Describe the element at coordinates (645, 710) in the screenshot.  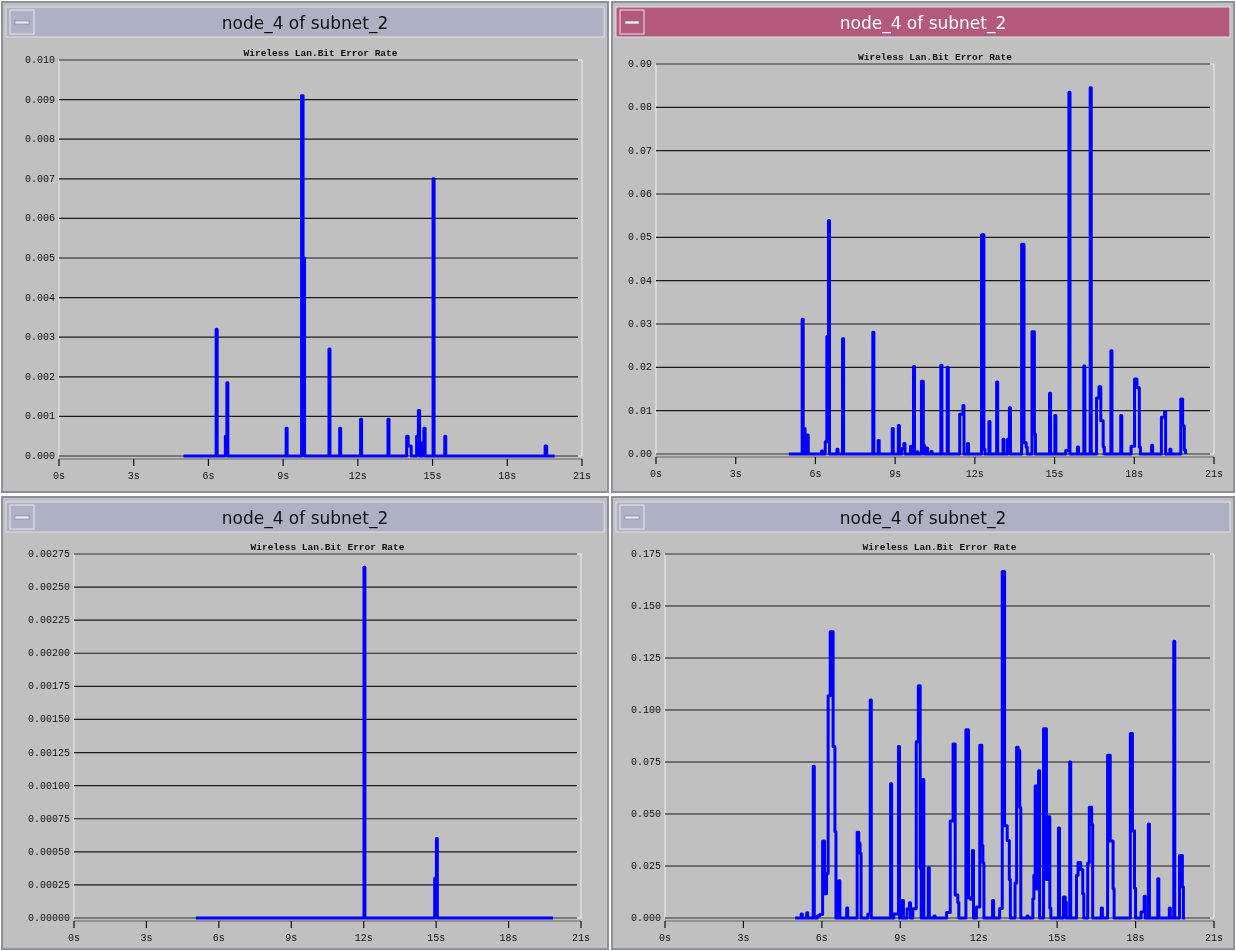
I see `y-tick-label: 0.100` at that location.